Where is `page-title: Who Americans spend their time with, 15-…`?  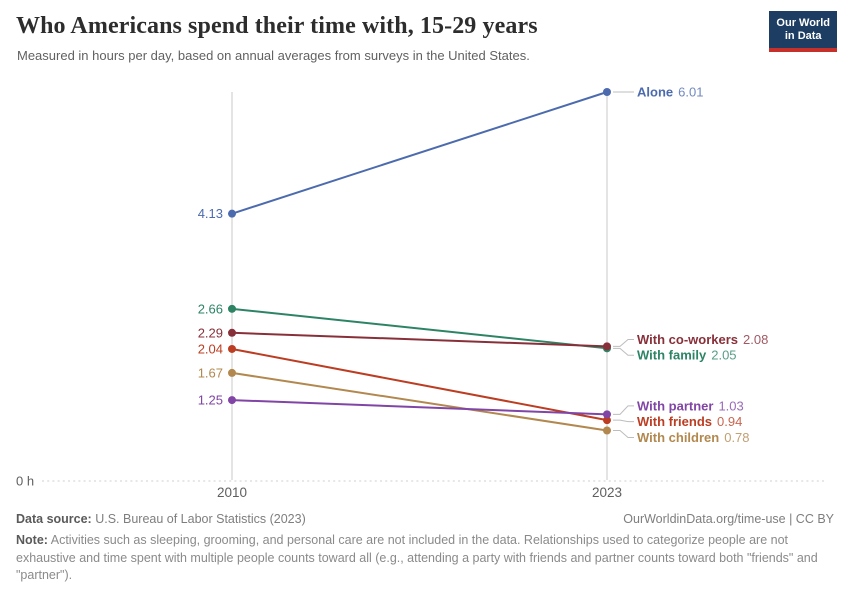 page-title: Who Americans spend their time with, 15-… is located at coordinates (277, 26).